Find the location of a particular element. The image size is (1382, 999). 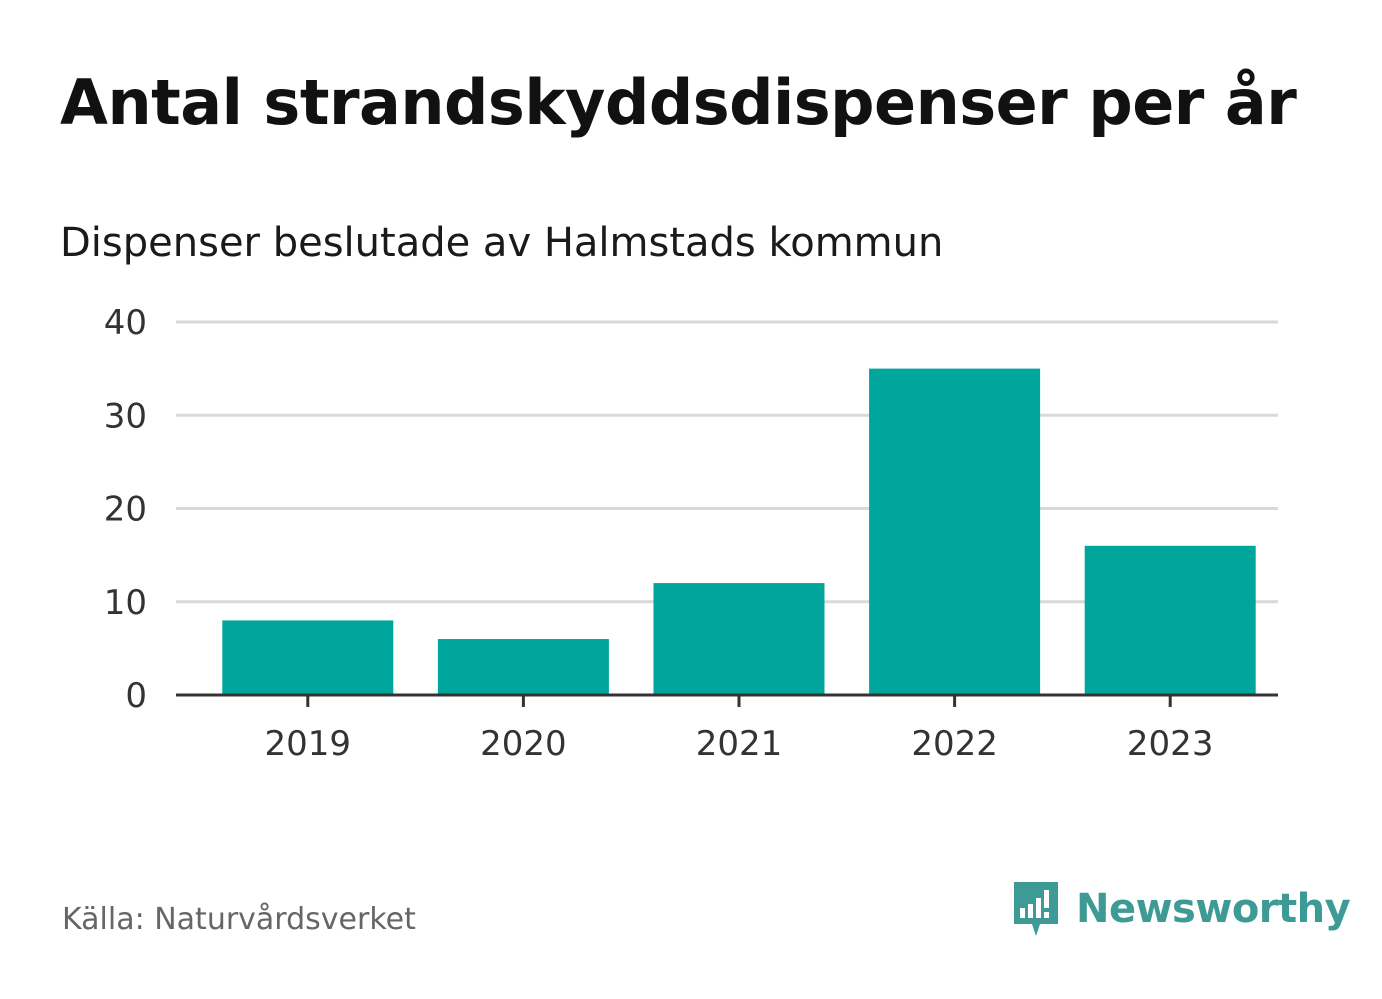

x-tick-label: 2023 is located at coordinates (1170, 744).